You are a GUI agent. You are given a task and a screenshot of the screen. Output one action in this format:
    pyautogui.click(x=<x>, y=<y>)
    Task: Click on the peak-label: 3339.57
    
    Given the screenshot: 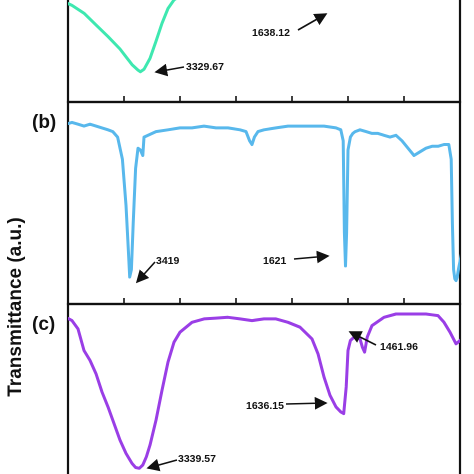 What is the action you would take?
    pyautogui.click(x=197, y=459)
    